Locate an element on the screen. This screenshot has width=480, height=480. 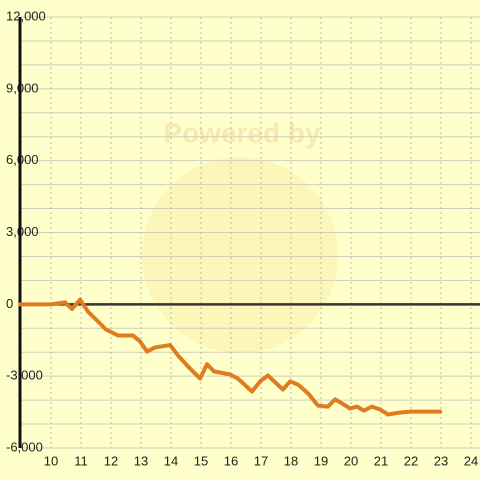
x-tick-label: 13 is located at coordinates (141, 460).